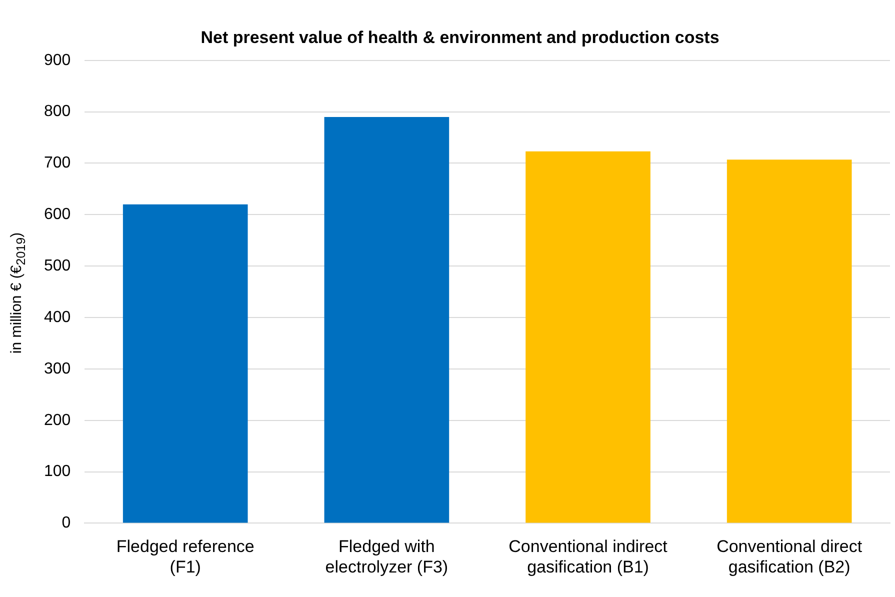 The height and width of the screenshot is (597, 895). I want to click on x-tick-label: Fledged with electrolyzer (F3), so click(386, 556).